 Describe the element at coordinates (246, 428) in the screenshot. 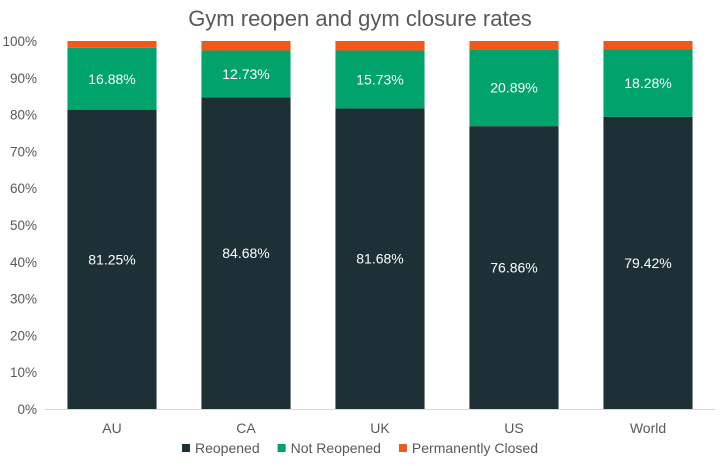

I see `x-tick-label: CA` at that location.